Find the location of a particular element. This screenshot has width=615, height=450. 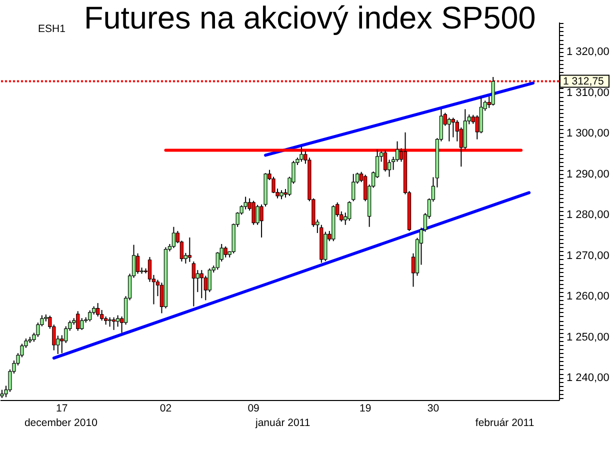

text: február 2011 is located at coordinates (504, 423).